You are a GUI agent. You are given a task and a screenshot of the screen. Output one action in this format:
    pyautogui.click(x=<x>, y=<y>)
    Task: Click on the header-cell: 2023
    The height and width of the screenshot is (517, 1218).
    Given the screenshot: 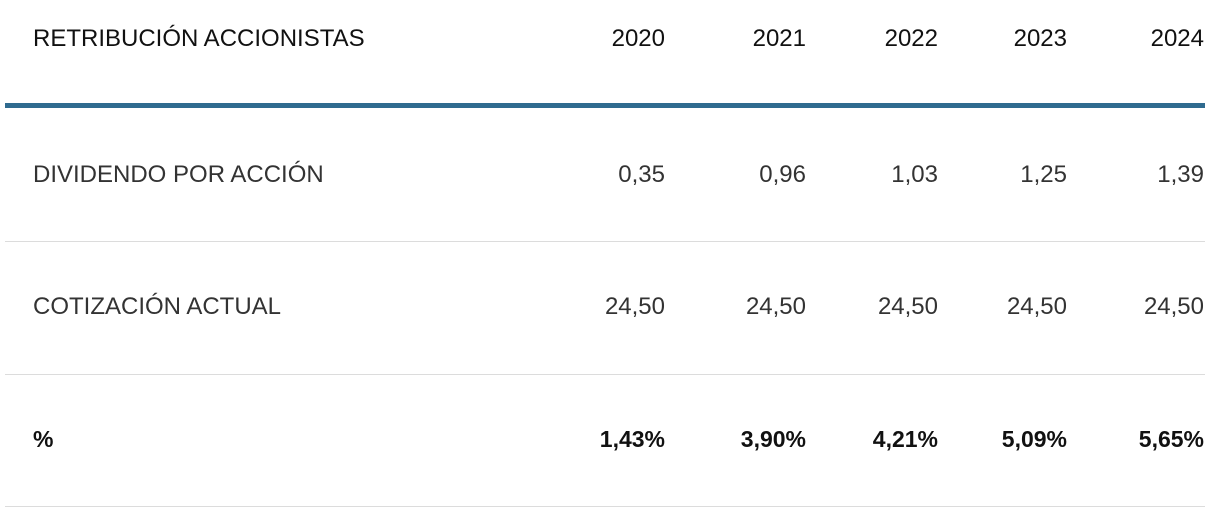 What is the action you would take?
    pyautogui.click(x=1040, y=38)
    